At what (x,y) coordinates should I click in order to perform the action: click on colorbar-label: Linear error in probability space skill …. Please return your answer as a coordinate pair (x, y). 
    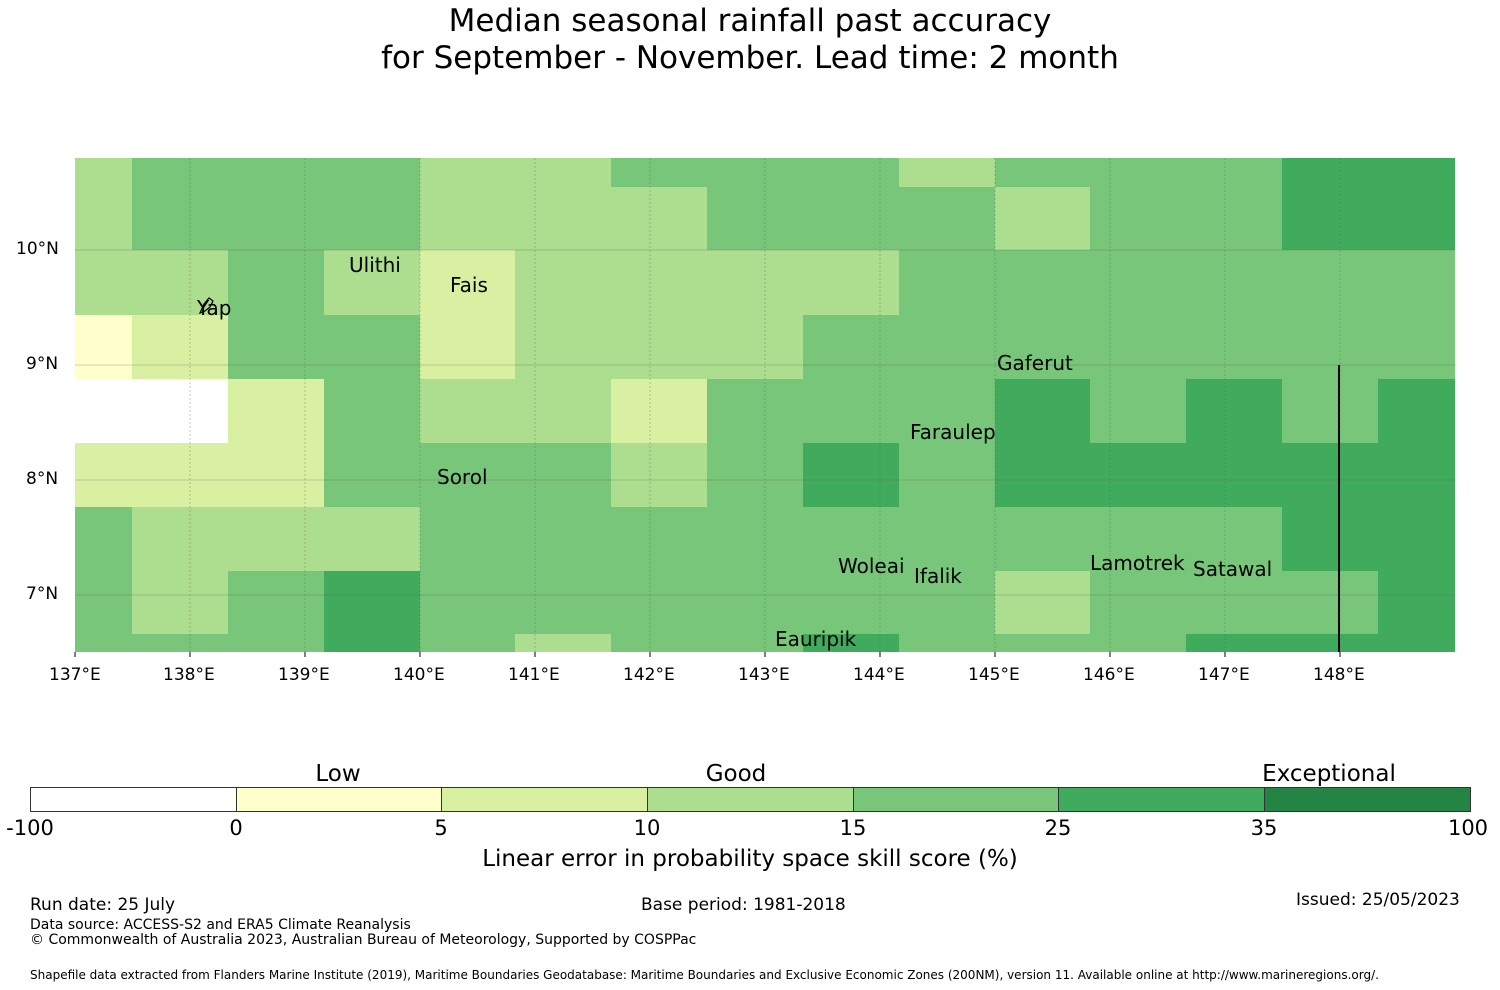
    Looking at the image, I should click on (750, 859).